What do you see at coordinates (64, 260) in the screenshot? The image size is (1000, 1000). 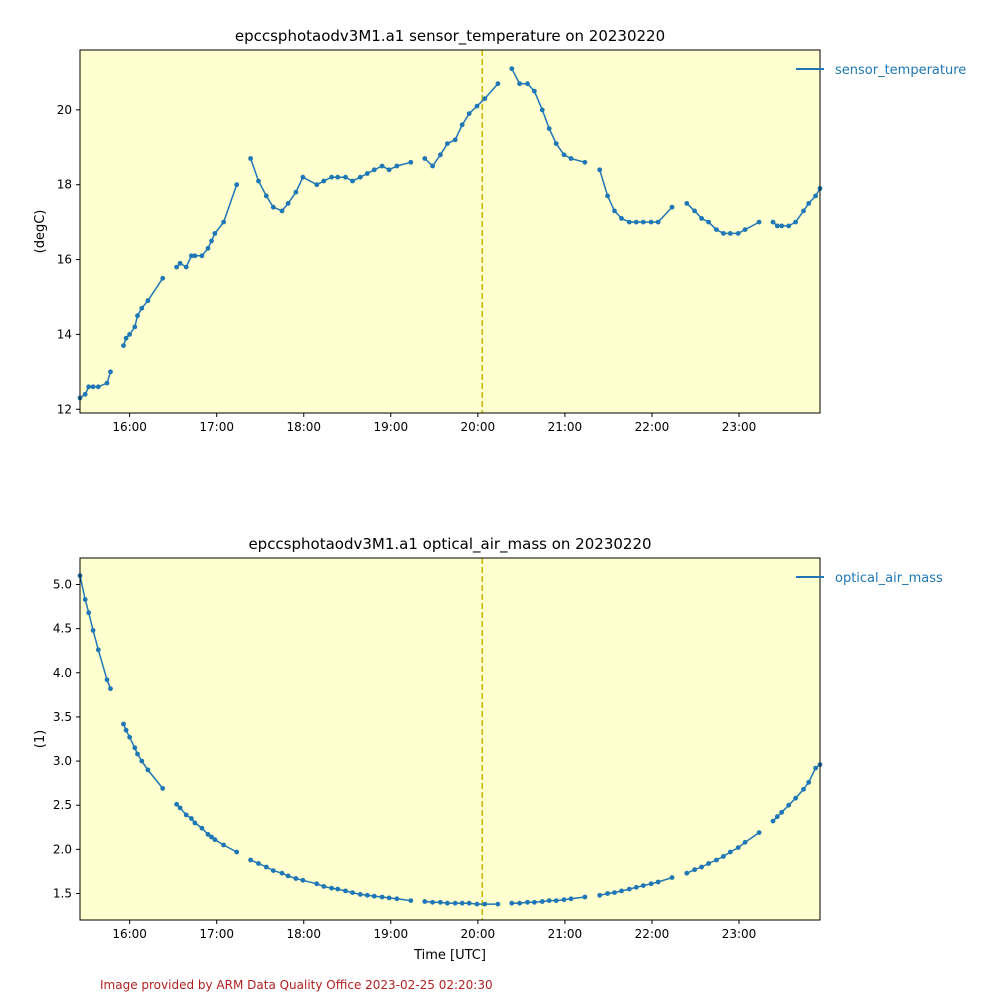 I see `y-tick-label: 16` at bounding box center [64, 260].